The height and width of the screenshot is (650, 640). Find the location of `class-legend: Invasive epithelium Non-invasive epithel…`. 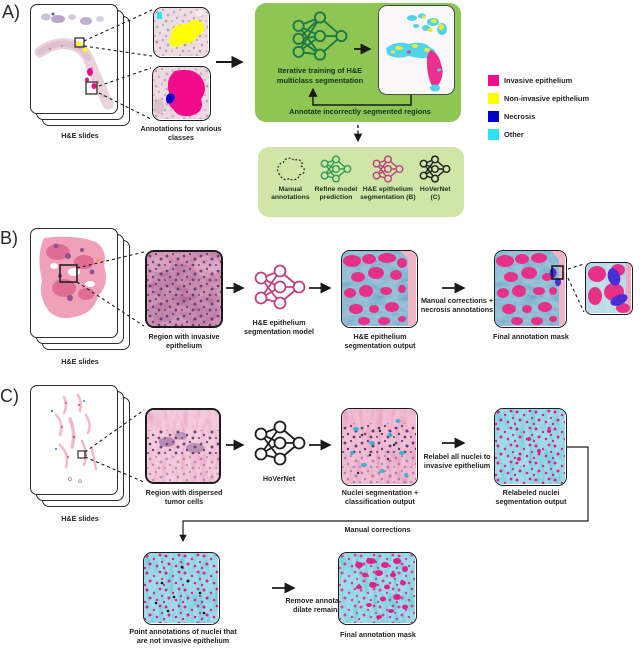

class-legend: Invasive epithelium Non-invasive epithel… is located at coordinates (538, 110).